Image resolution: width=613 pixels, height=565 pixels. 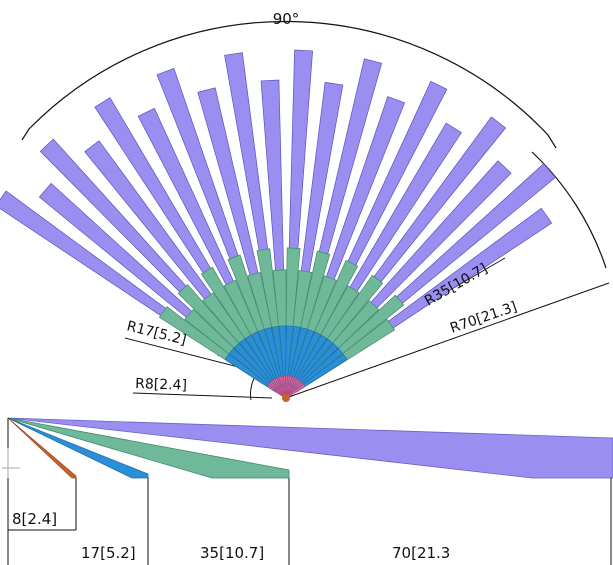 What do you see at coordinates (202, 395) in the screenshot?
I see `r8-leader-line` at bounding box center [202, 395].